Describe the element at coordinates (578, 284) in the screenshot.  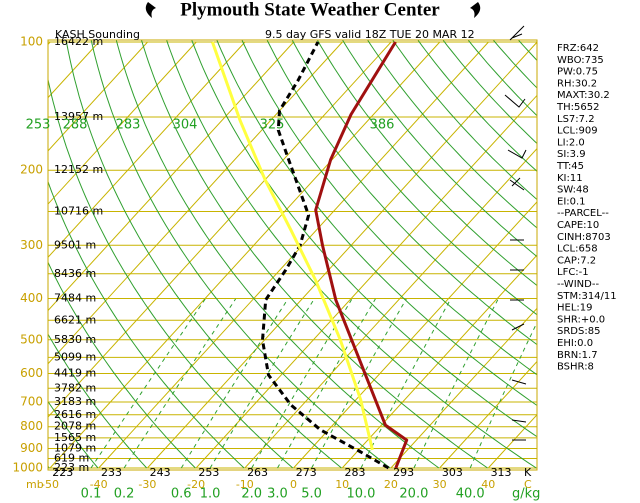
I see `index-text: --WIND--` at that location.